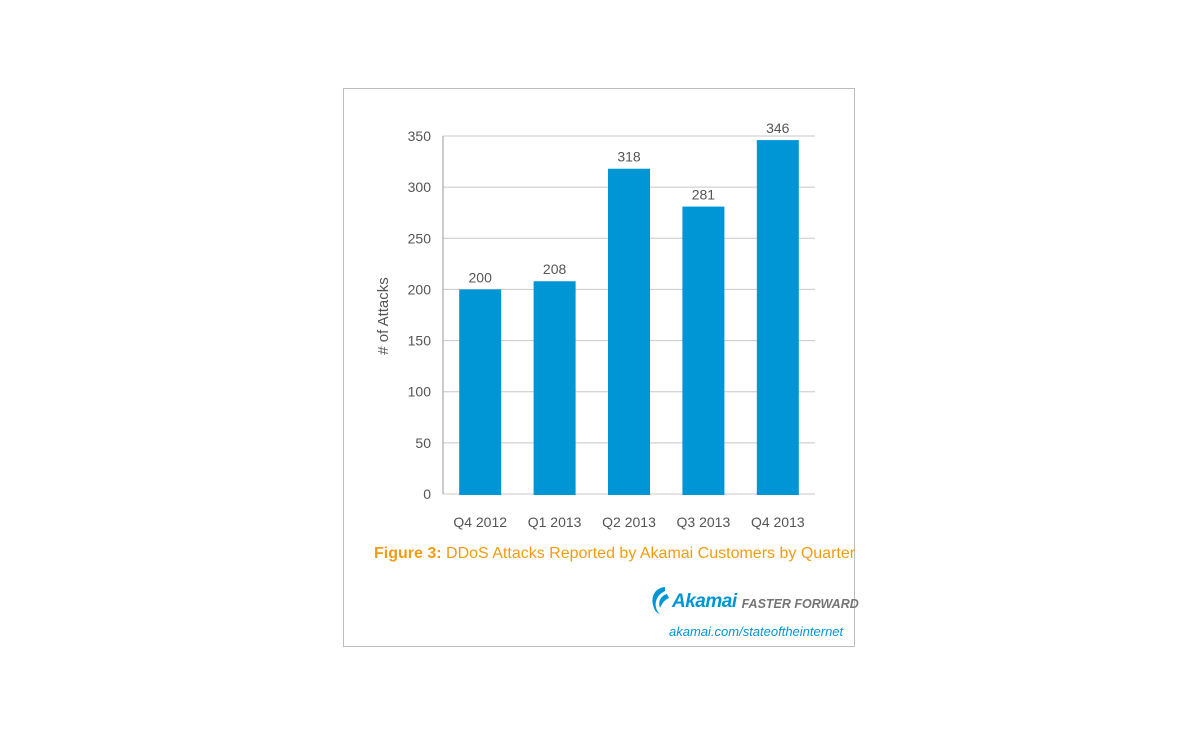 The image size is (1200, 750). Describe the element at coordinates (480, 522) in the screenshot. I see `x-tick-label: Q4 2012` at that location.